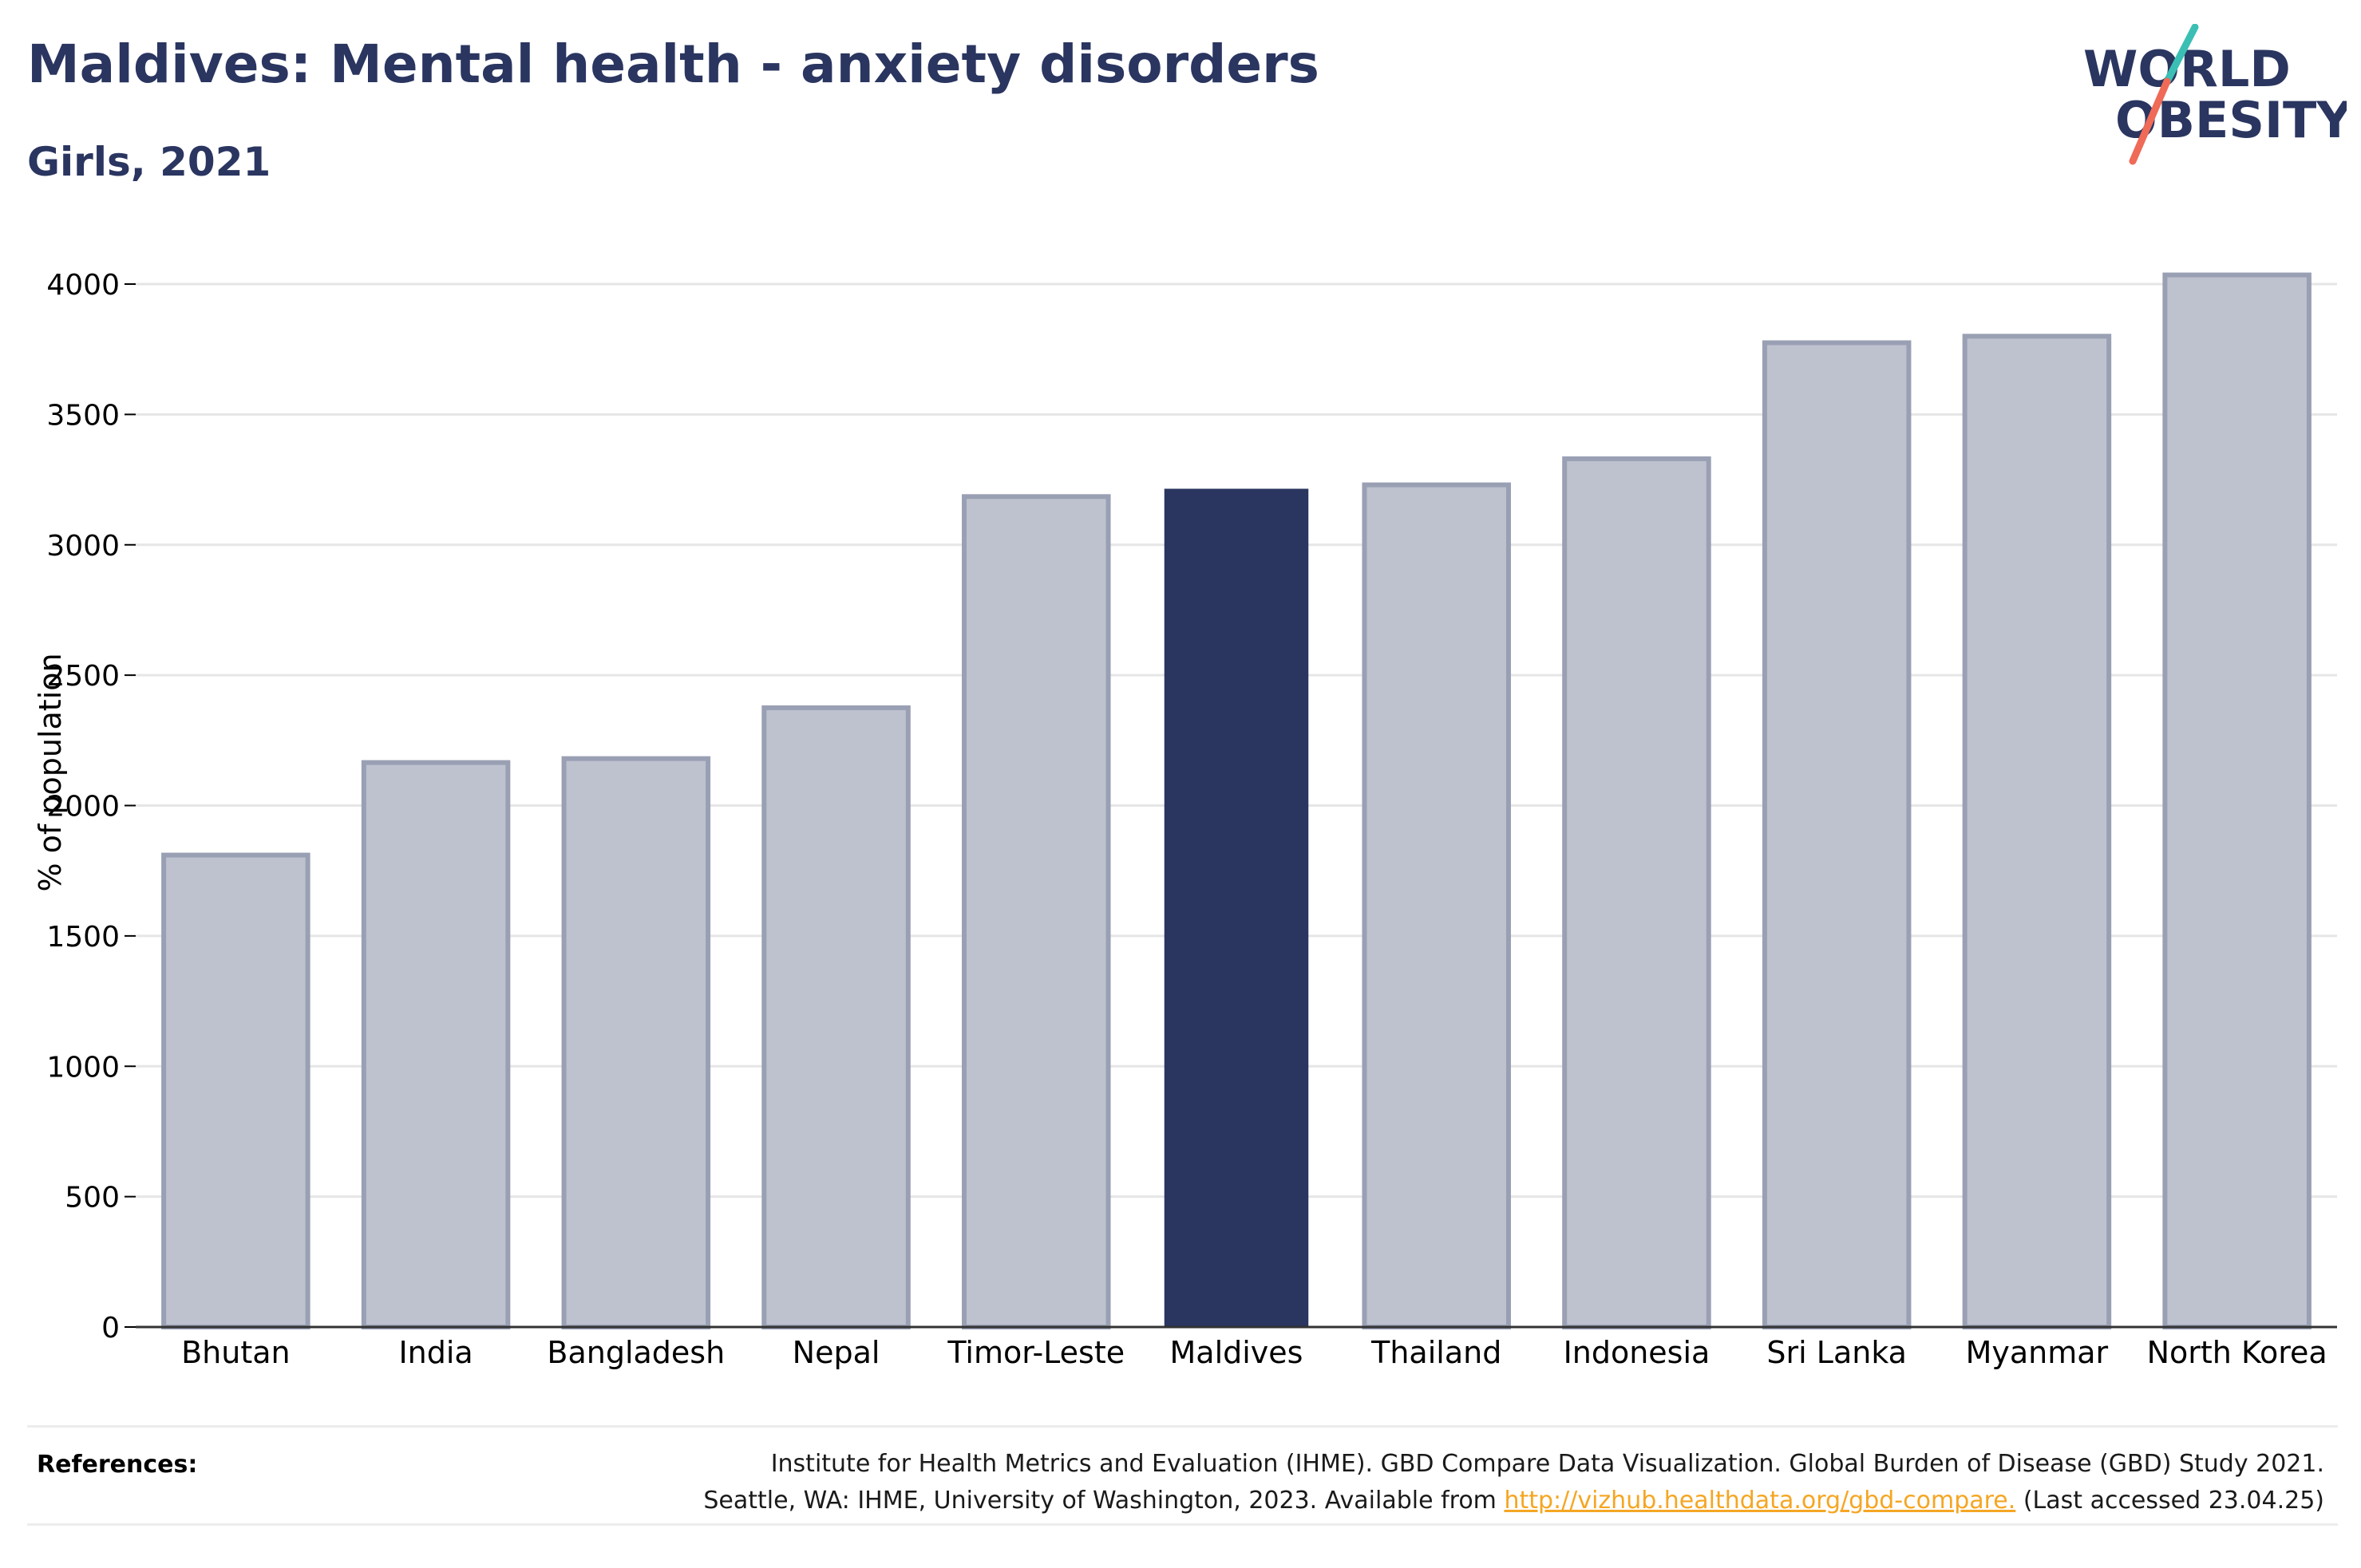 Image resolution: width=2361 pixels, height=1568 pixels. What do you see at coordinates (117, 1465) in the screenshot?
I see `references-label: References:` at bounding box center [117, 1465].